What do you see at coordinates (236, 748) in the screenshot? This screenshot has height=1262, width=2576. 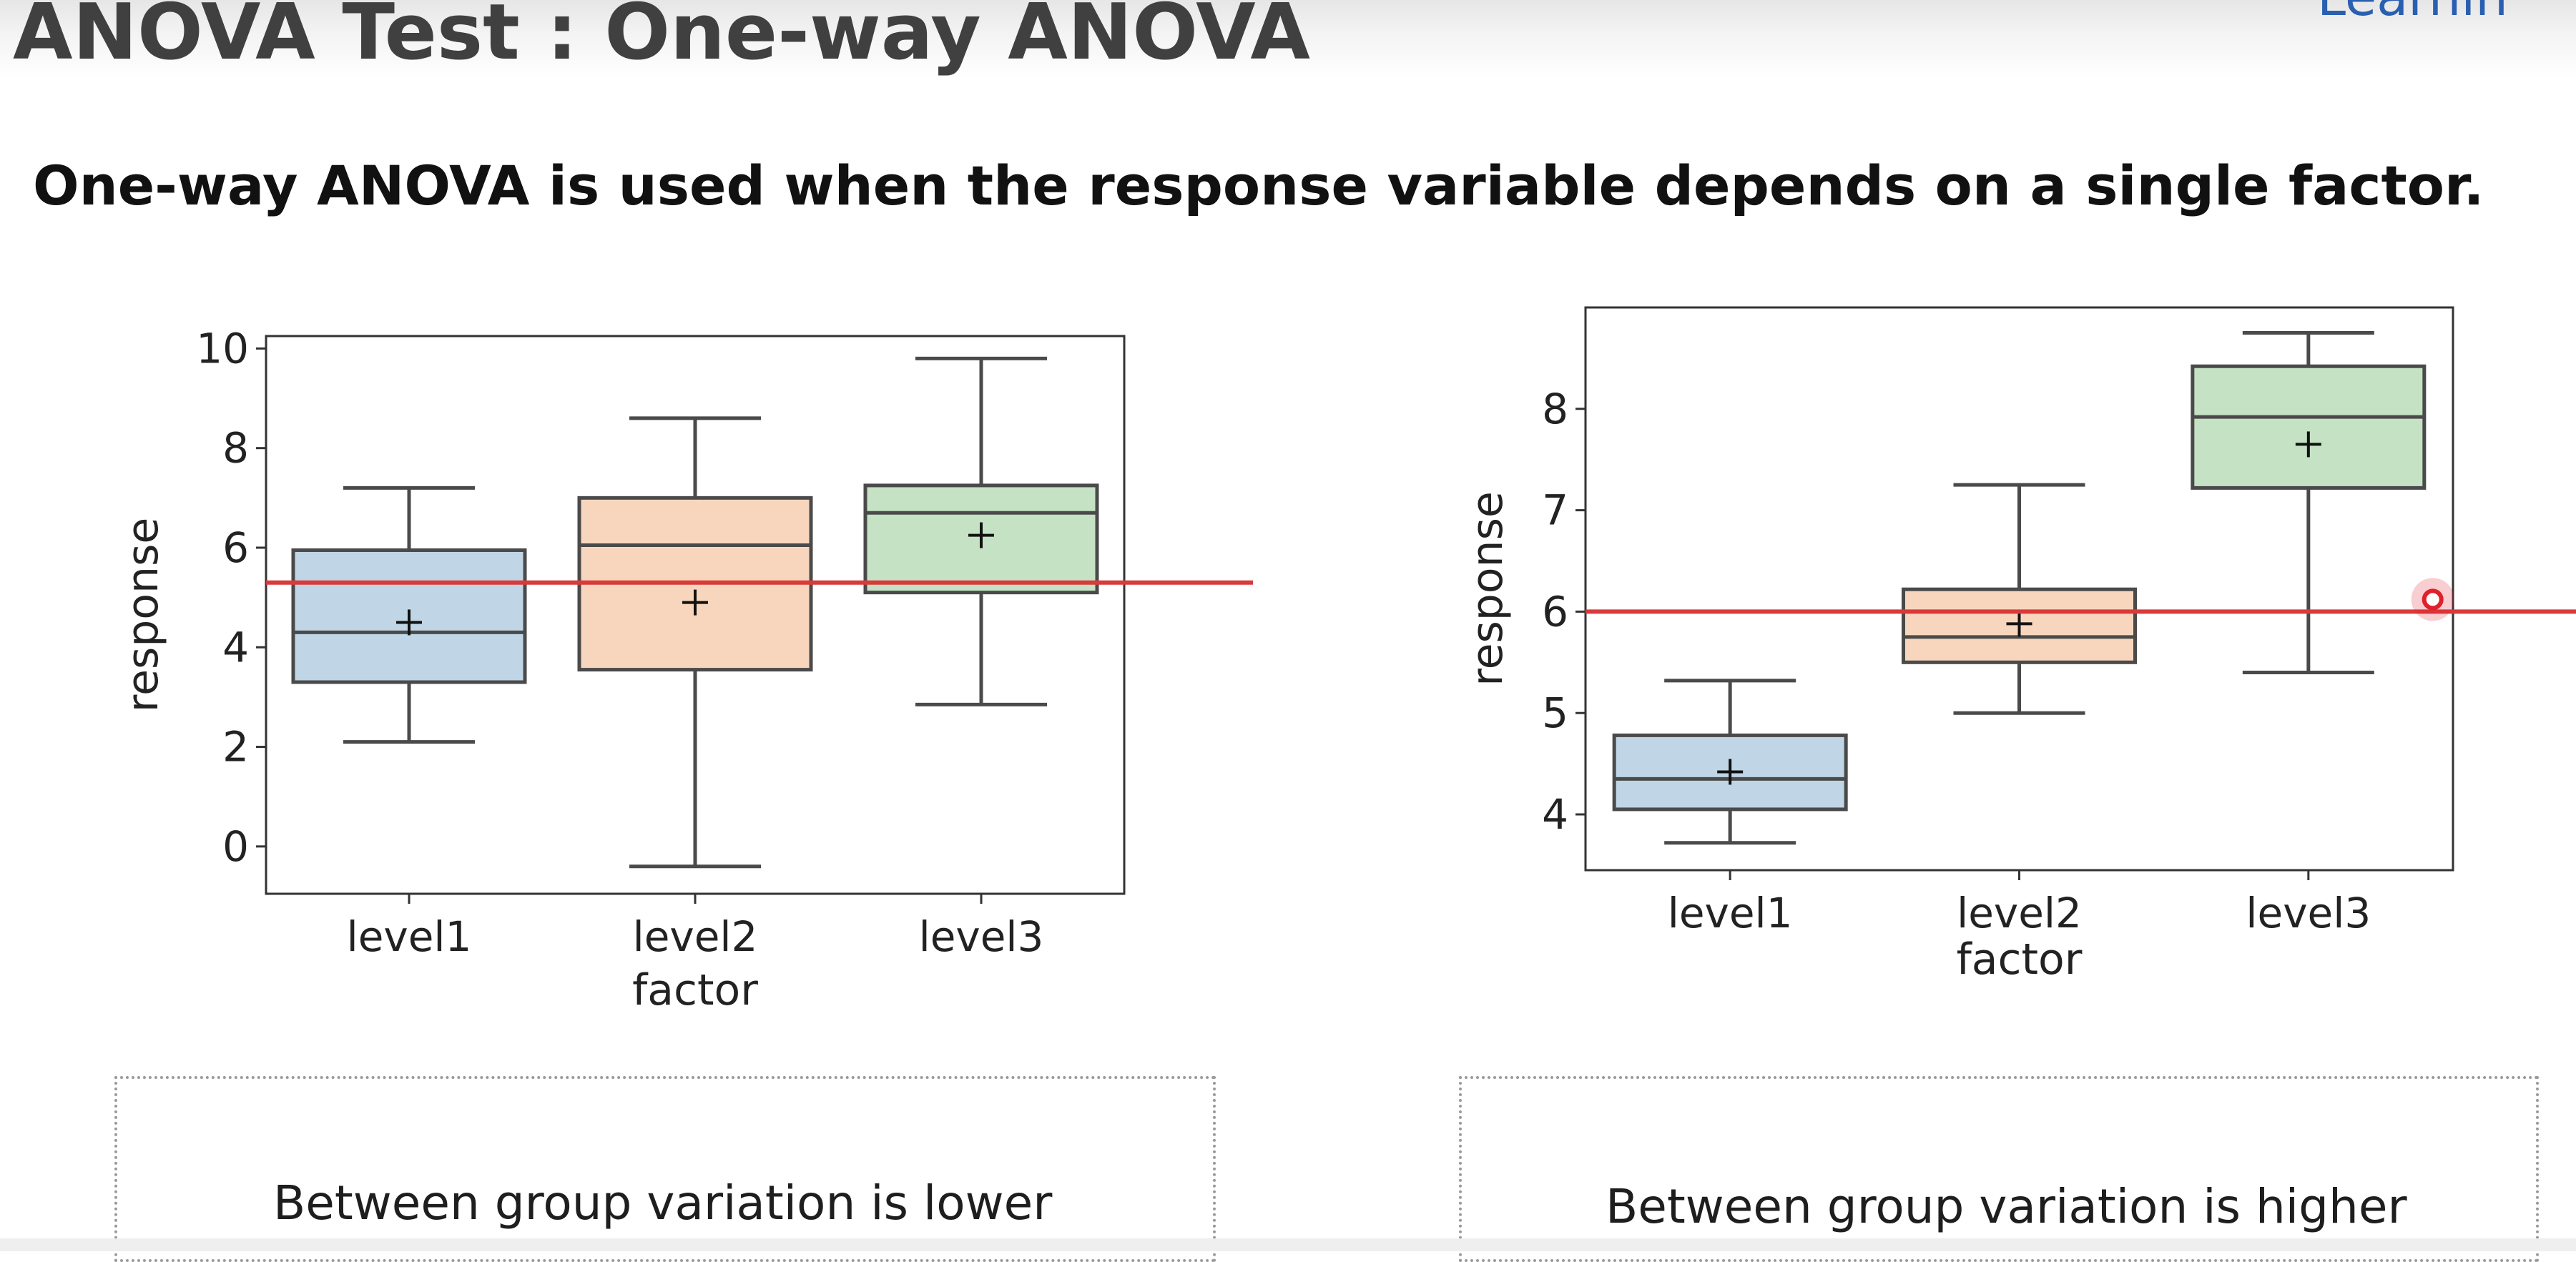 I see `y-tick-label: 2` at bounding box center [236, 748].